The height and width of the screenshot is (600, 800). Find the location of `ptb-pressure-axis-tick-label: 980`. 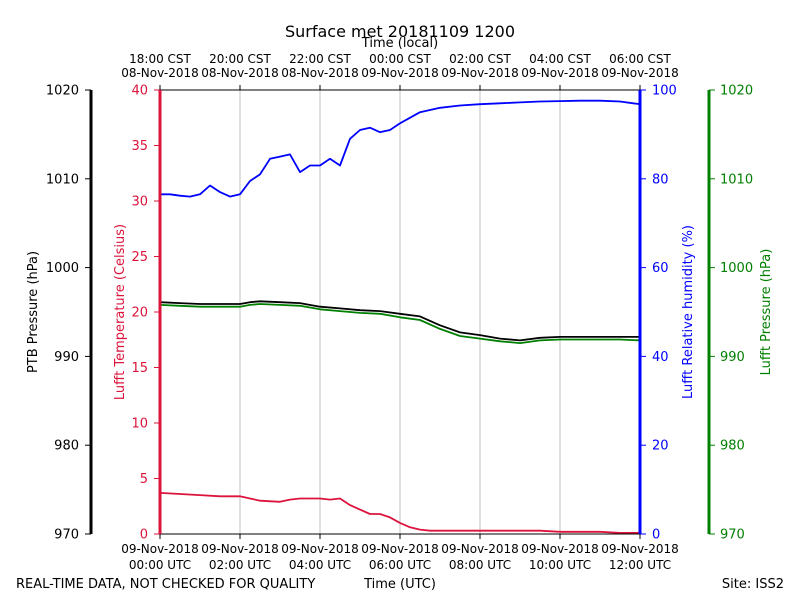

ptb-pressure-axis-tick-label: 980 is located at coordinates (66, 446).